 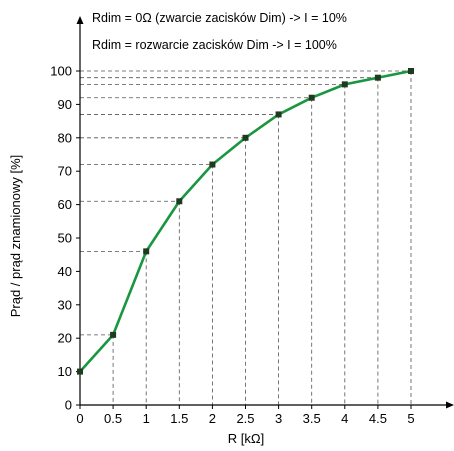 What do you see at coordinates (212, 418) in the screenshot?
I see `x-tick-label-4: 2` at bounding box center [212, 418].